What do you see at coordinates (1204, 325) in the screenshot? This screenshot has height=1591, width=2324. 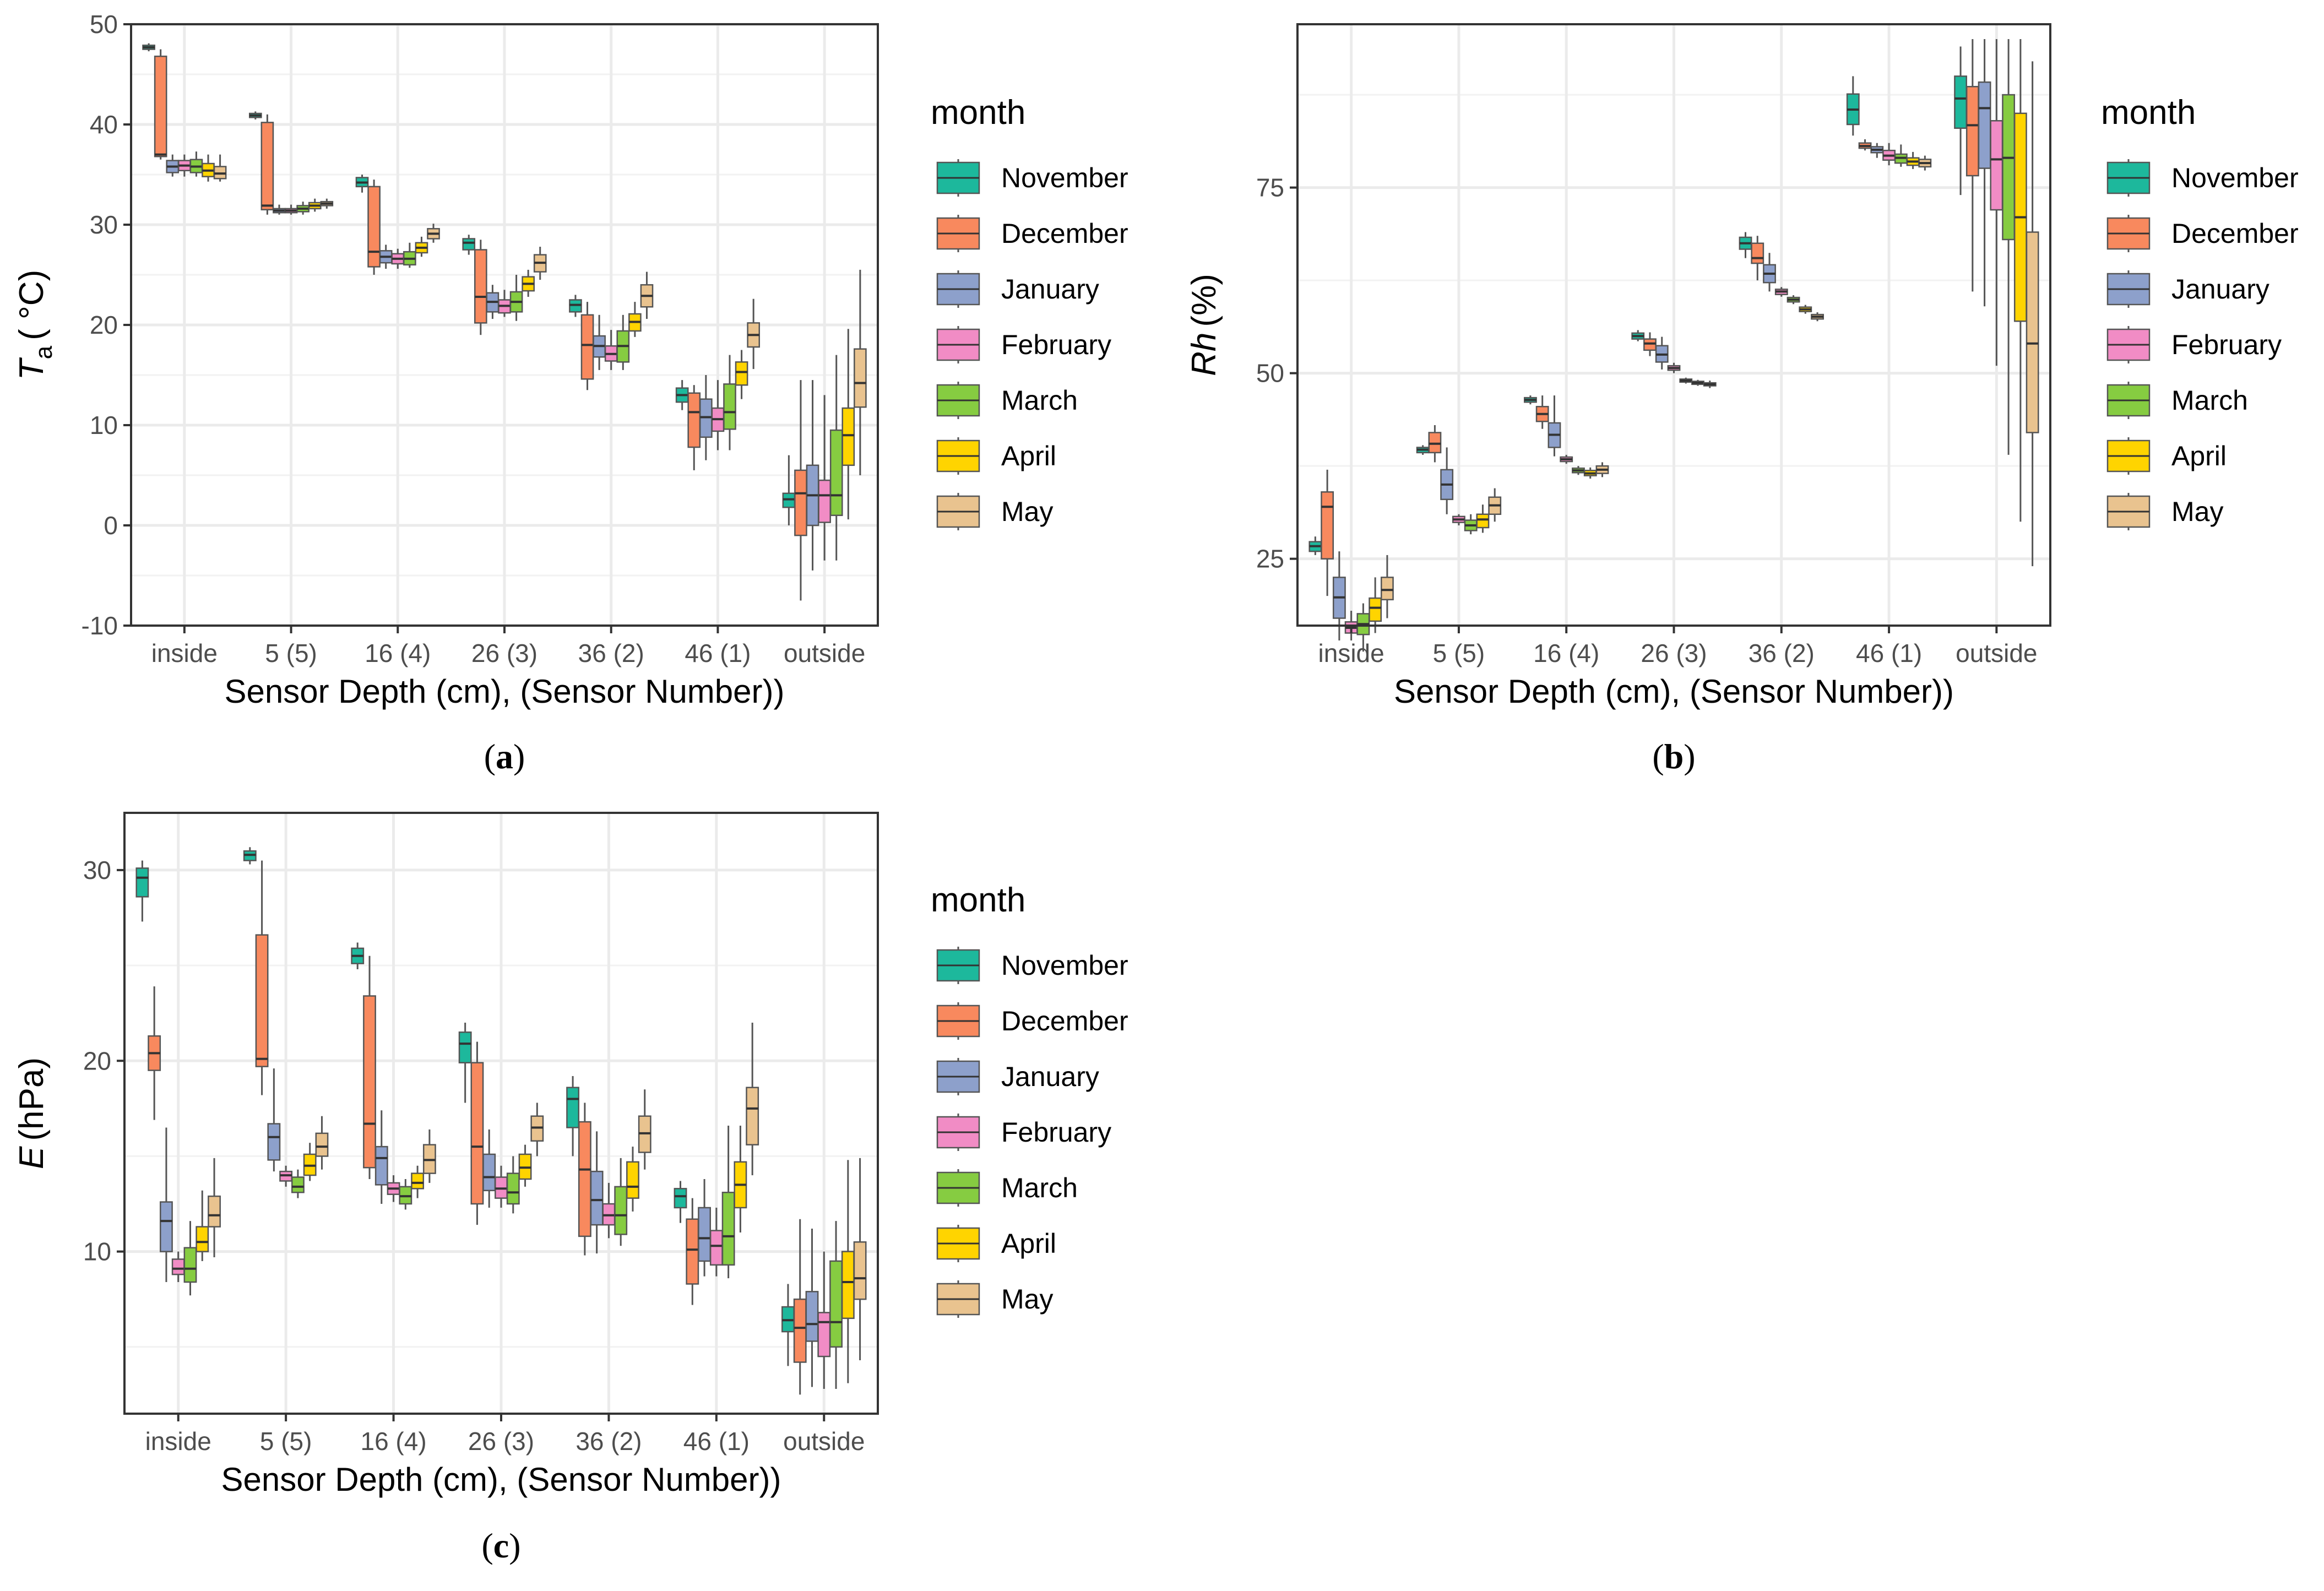 I see `y-axis-title: Rh (%)` at bounding box center [1204, 325].